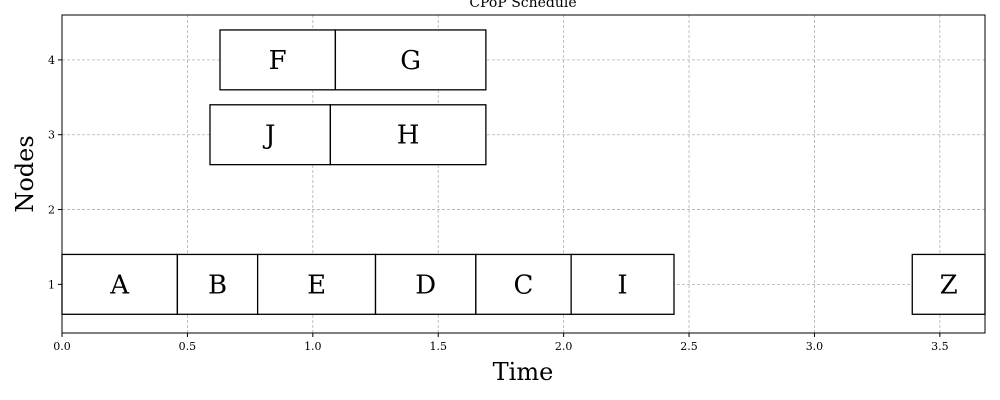 The height and width of the screenshot is (400, 1000). What do you see at coordinates (523, 372) in the screenshot?
I see `x-axis-label: Time` at bounding box center [523, 372].